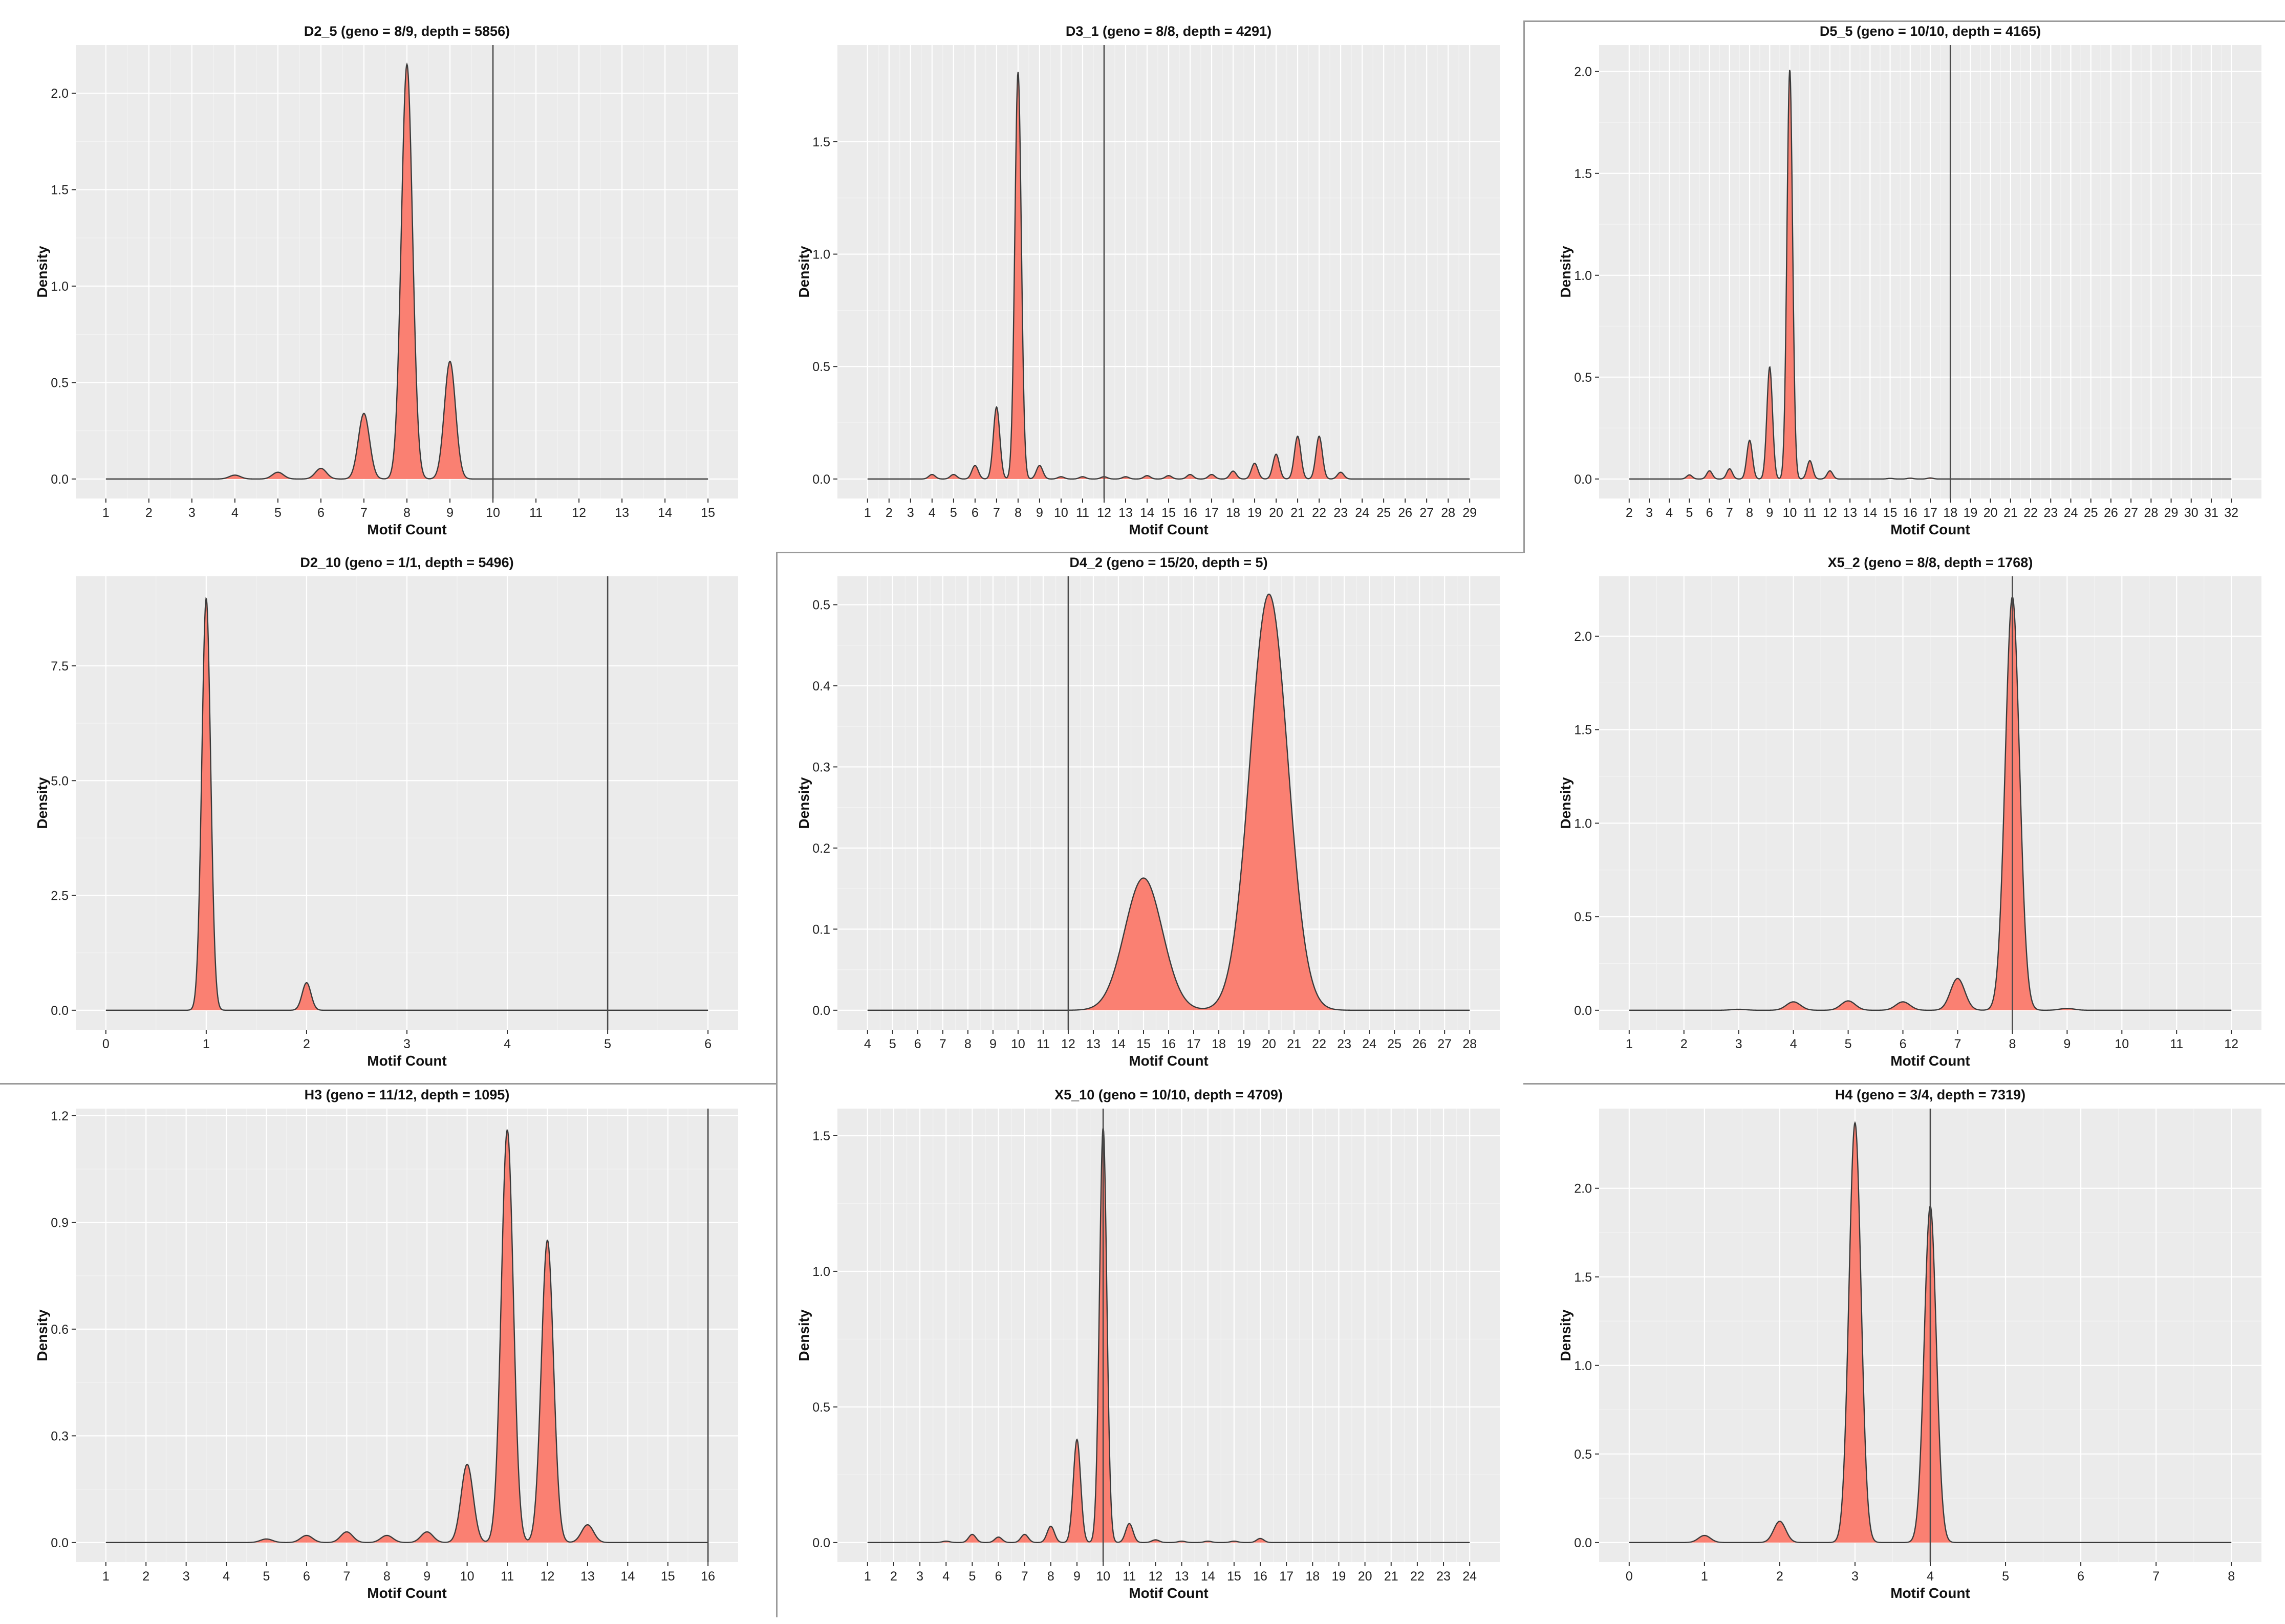  Describe the element at coordinates (2231, 513) in the screenshot. I see `x-tick-label: 32` at that location.